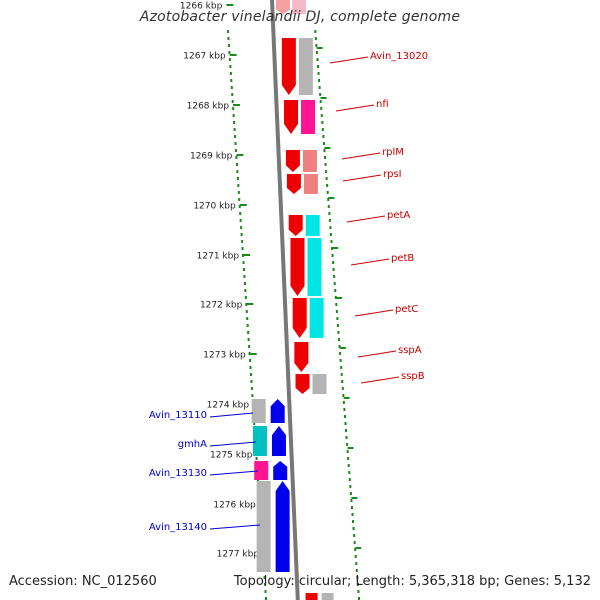 The height and width of the screenshot is (600, 600). Describe the element at coordinates (398, 215) in the screenshot. I see `gene-label-forward: petA` at that location.